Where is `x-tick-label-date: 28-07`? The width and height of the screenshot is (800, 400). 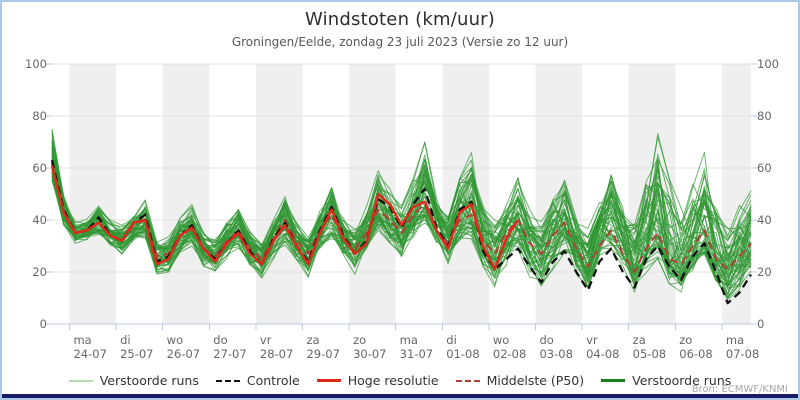 x-tick-label-date: 28-07 is located at coordinates (276, 354).